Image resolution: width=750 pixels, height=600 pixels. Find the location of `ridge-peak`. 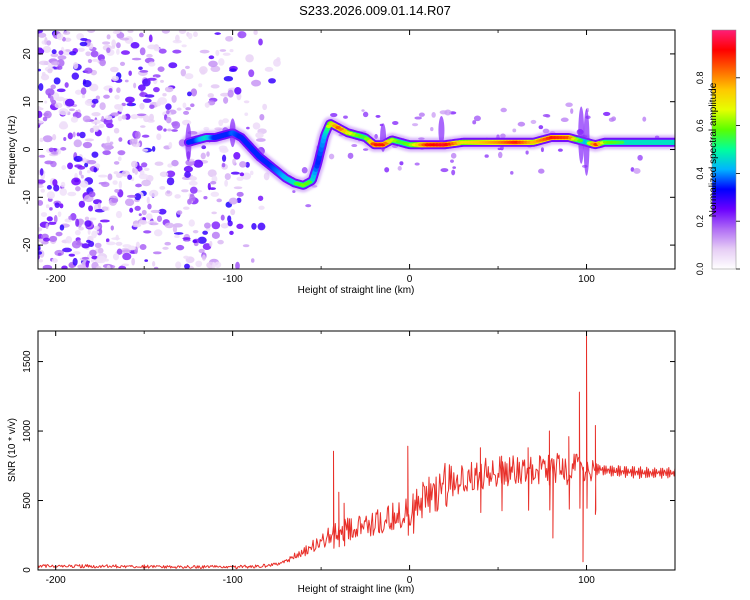

ridge-peak is located at coordinates (370, 141).